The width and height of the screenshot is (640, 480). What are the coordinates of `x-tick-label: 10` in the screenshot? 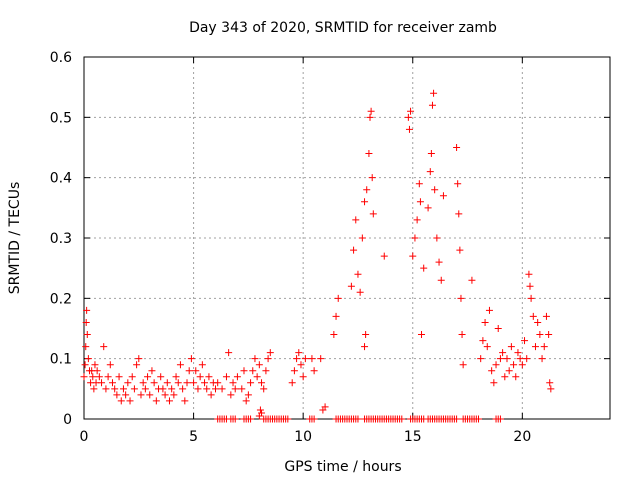 It's located at (303, 437).